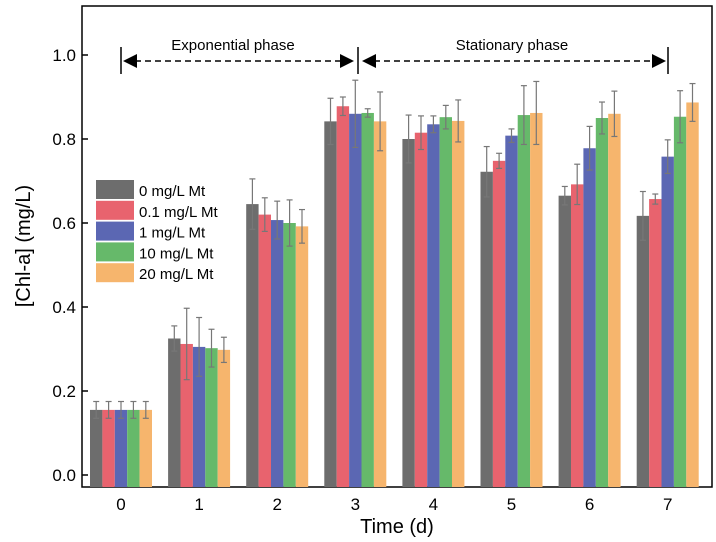  I want to click on x-tick-label: 0, so click(120, 504).